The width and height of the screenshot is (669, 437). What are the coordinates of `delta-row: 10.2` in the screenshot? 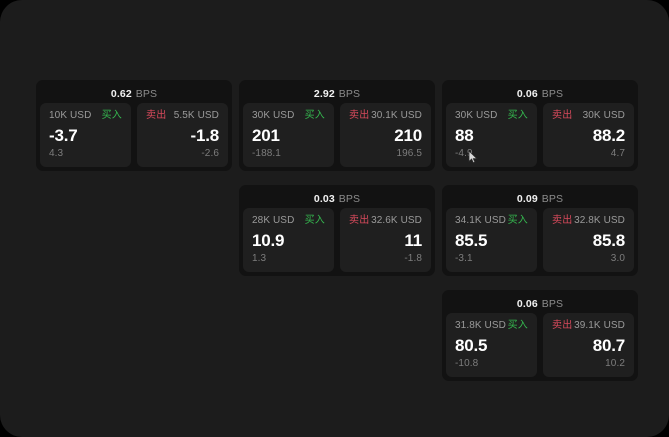 It's located at (588, 364).